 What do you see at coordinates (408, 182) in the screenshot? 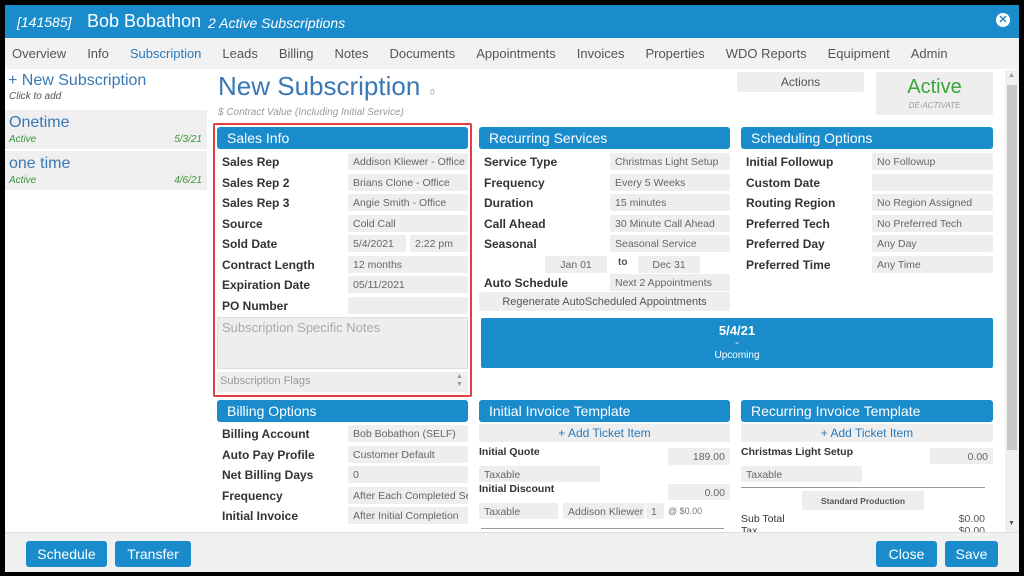
I see `sales-info-value: Brians Clone - Office` at bounding box center [408, 182].